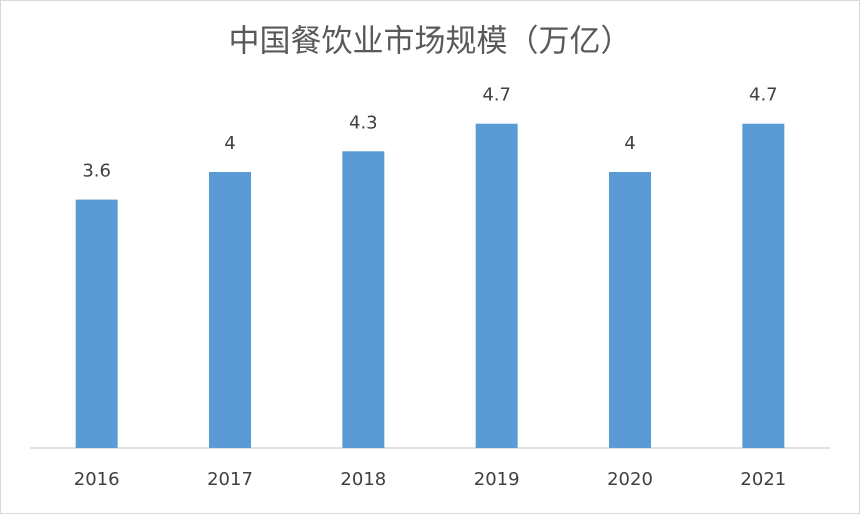 The width and height of the screenshot is (860, 514). I want to click on x-tick-label: 2016, so click(97, 479).